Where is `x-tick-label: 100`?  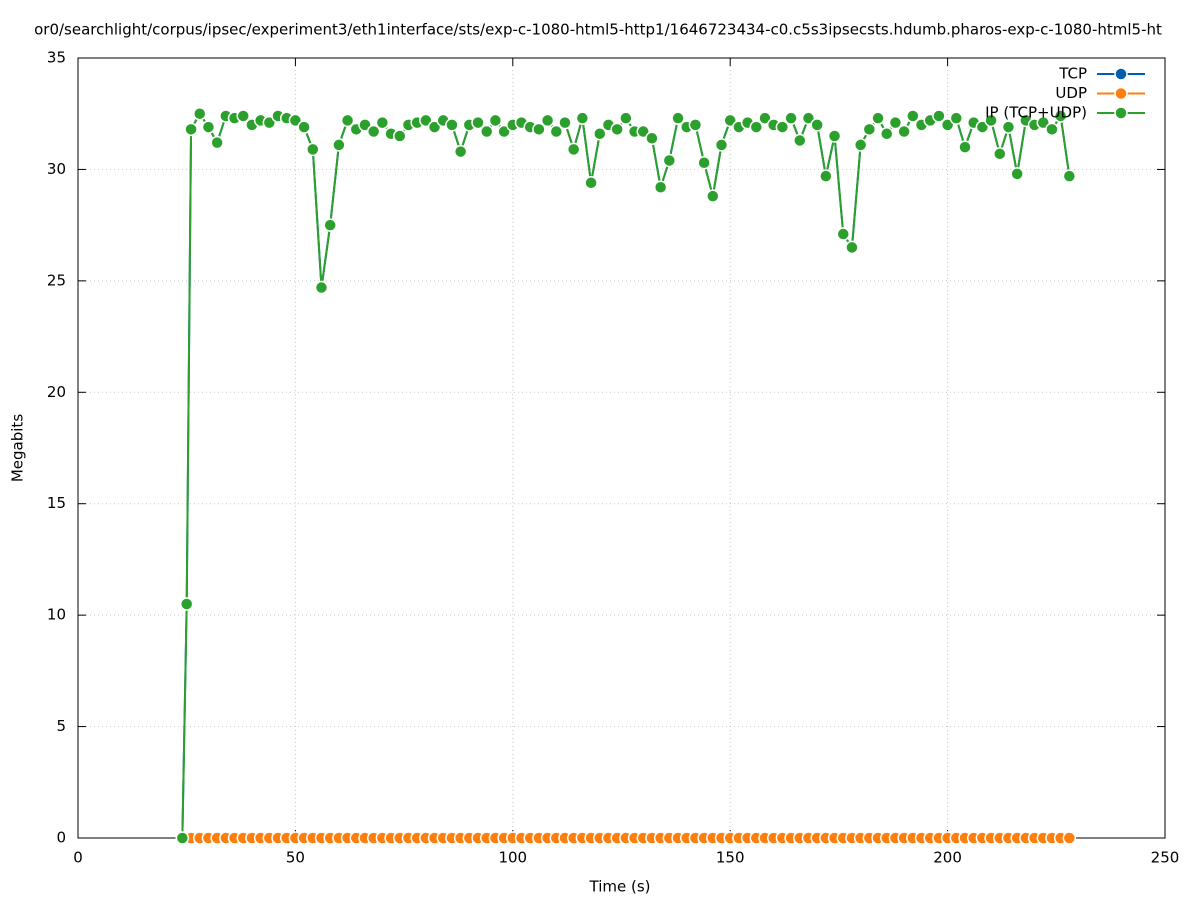
x-tick-label: 100 is located at coordinates (512, 858).